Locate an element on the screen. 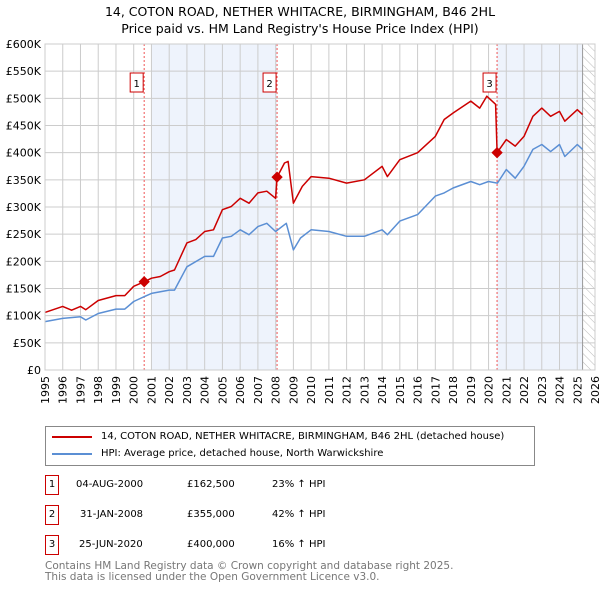 This screenshot has height=590, width=600. x-tick-label: 1996 is located at coordinates (63, 390).